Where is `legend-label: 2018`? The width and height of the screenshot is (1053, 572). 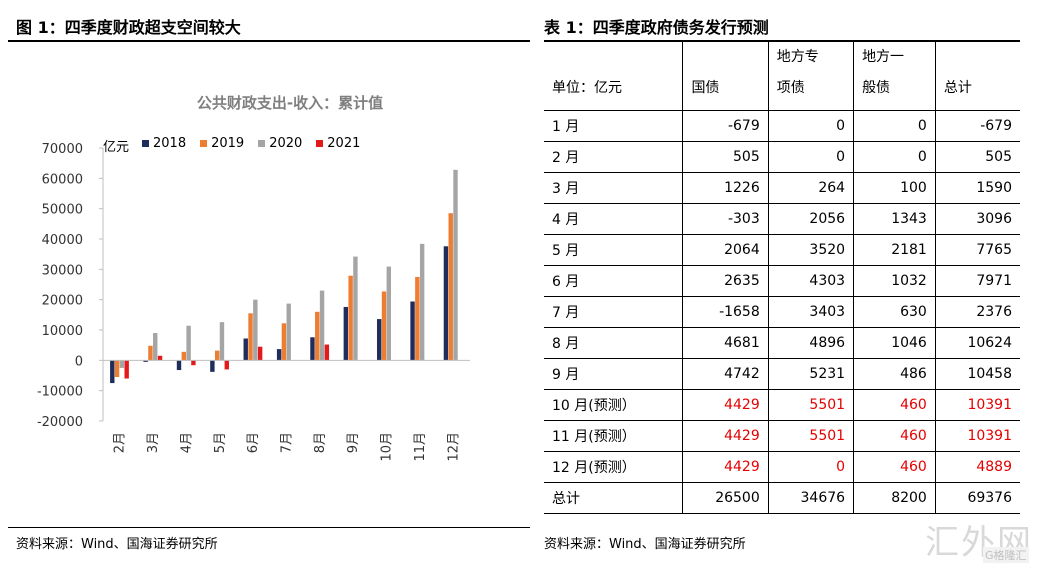
legend-label: 2018 is located at coordinates (170, 143).